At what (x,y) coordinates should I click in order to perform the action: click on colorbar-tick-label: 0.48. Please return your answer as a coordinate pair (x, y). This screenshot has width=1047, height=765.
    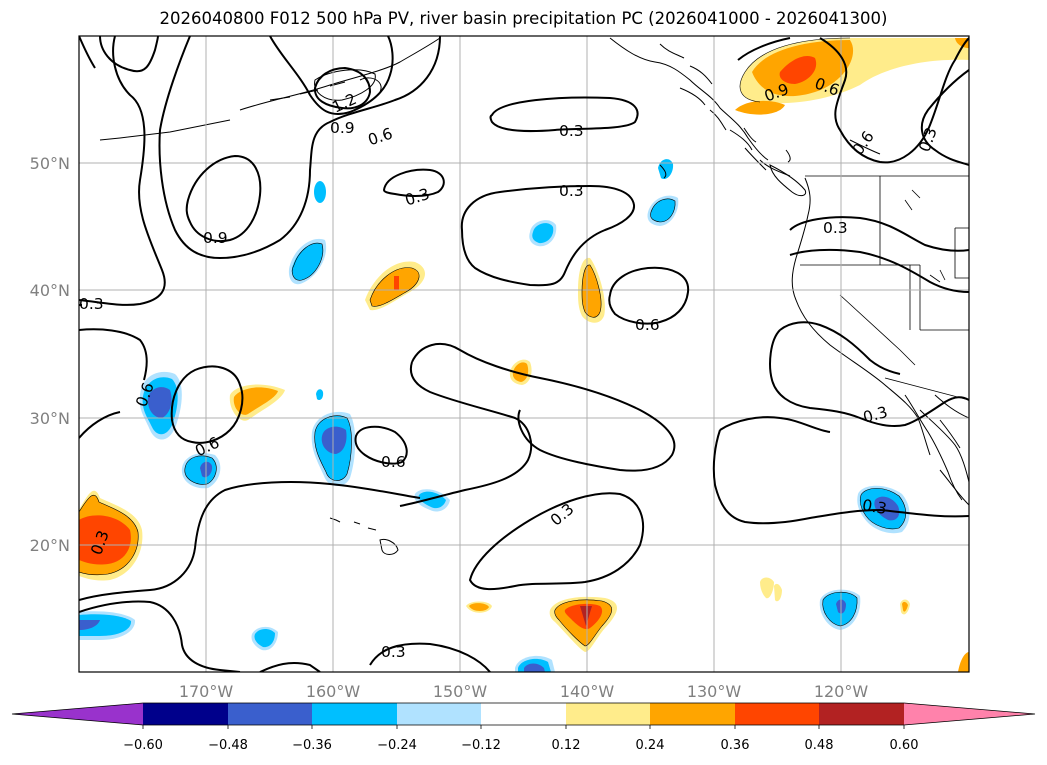
    Looking at the image, I should click on (819, 745).